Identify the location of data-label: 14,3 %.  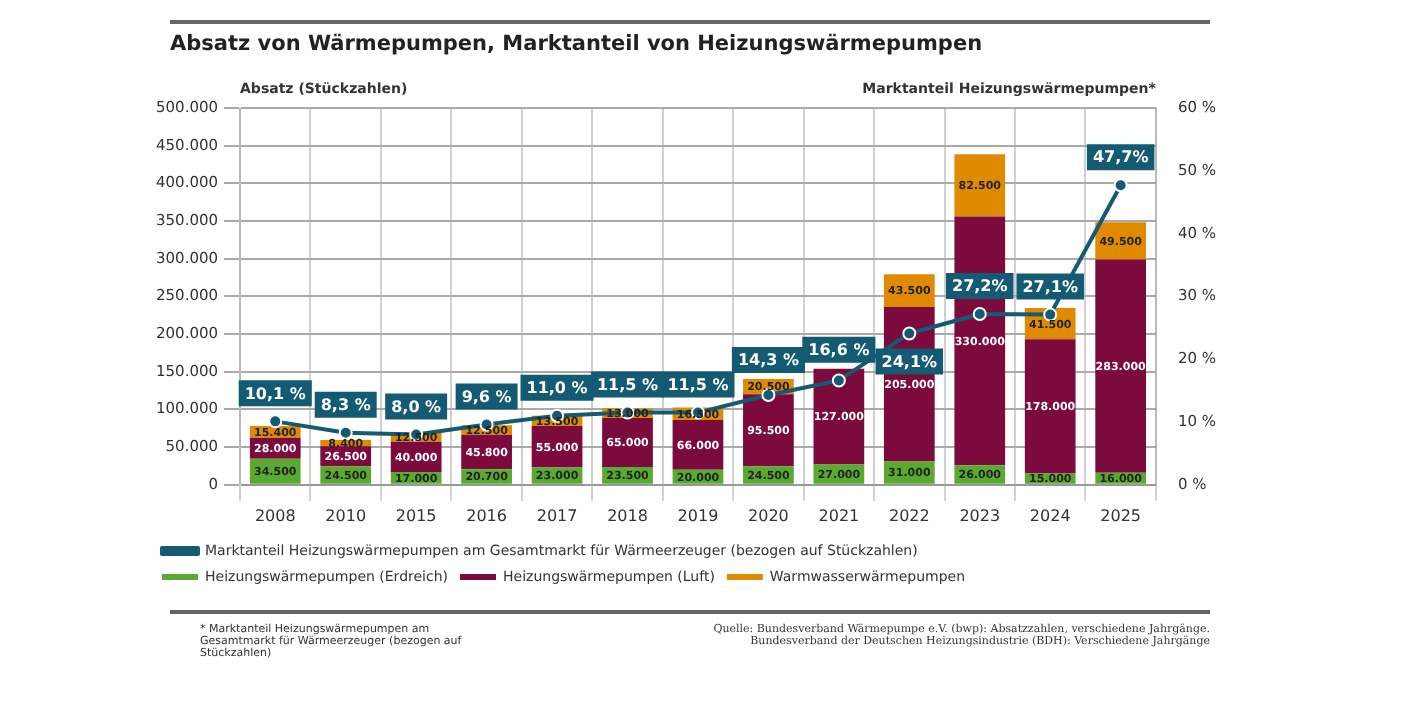
(768, 360).